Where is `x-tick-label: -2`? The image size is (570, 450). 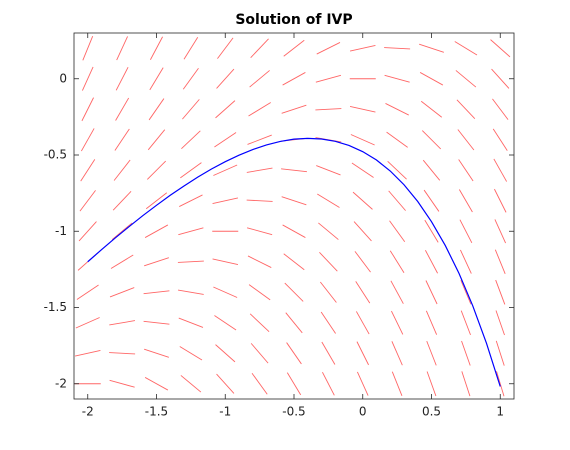 x-tick-label: -2 is located at coordinates (88, 412).